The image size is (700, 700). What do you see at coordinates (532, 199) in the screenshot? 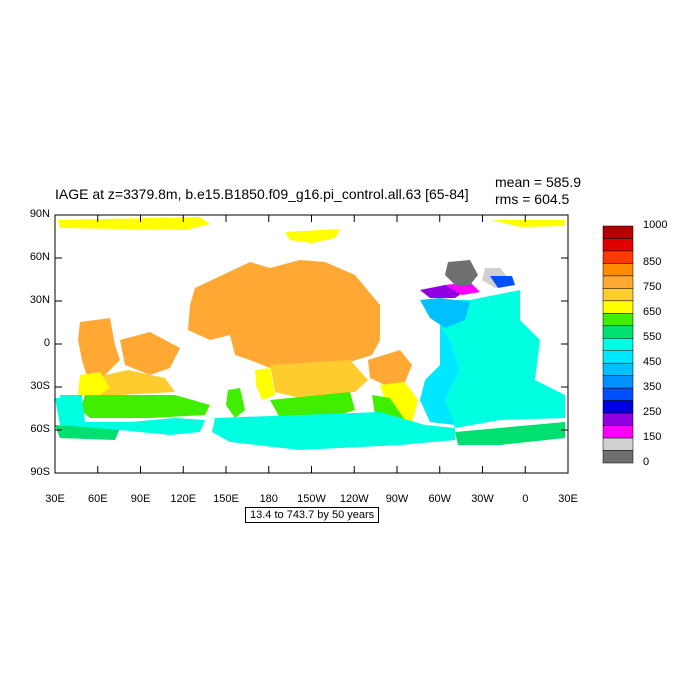
I see `rms-value: rms = 604.5` at bounding box center [532, 199].